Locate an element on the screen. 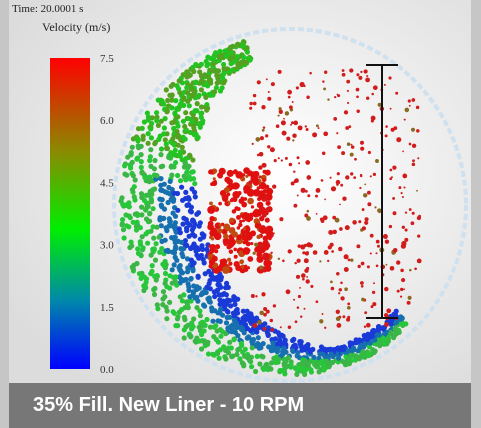 The image size is (481, 428). colorbar-tick-label: 7.5 is located at coordinates (107, 59).